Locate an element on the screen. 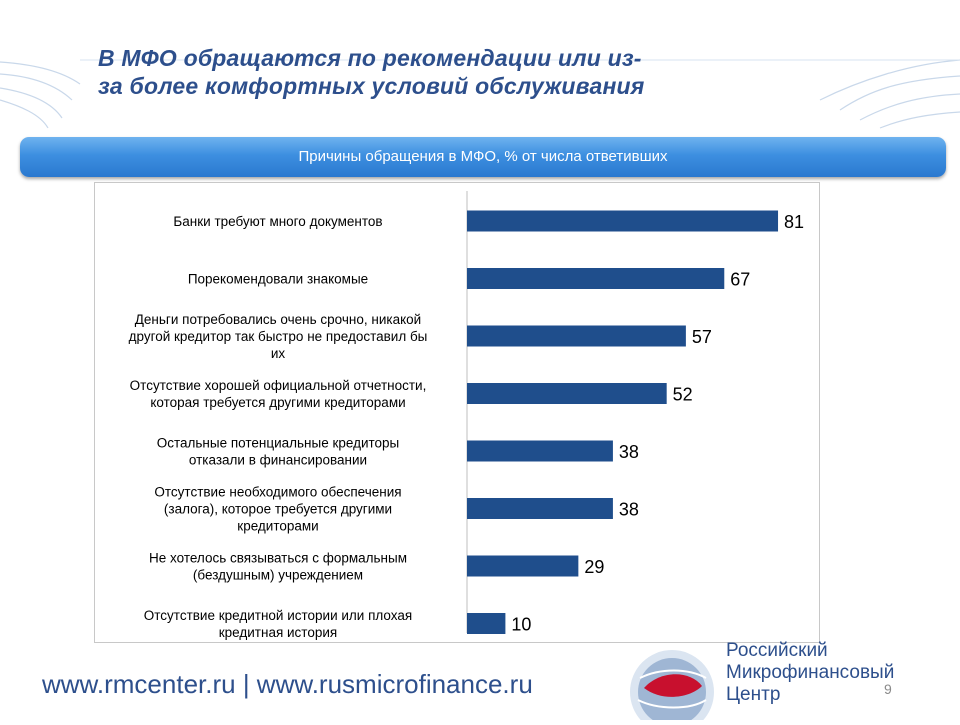 The image size is (960, 725). header-decoration is located at coordinates (480, 94).